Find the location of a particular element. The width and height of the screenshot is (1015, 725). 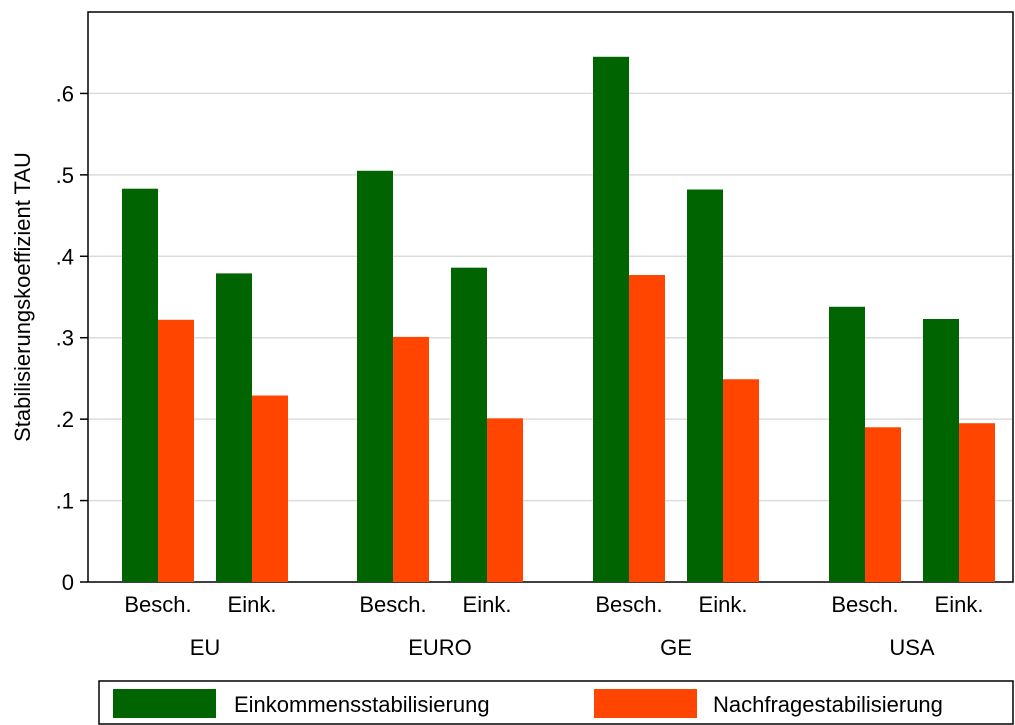

bar-eu-eink-nachfragestabilisierung is located at coordinates (270, 488).